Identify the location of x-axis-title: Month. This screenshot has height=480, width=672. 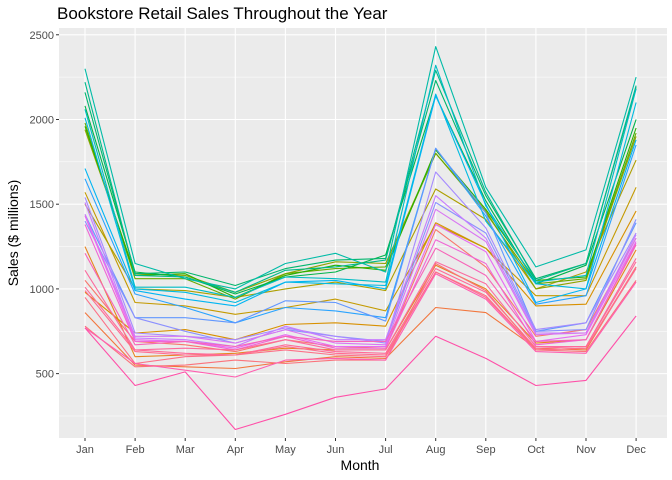
(360, 465).